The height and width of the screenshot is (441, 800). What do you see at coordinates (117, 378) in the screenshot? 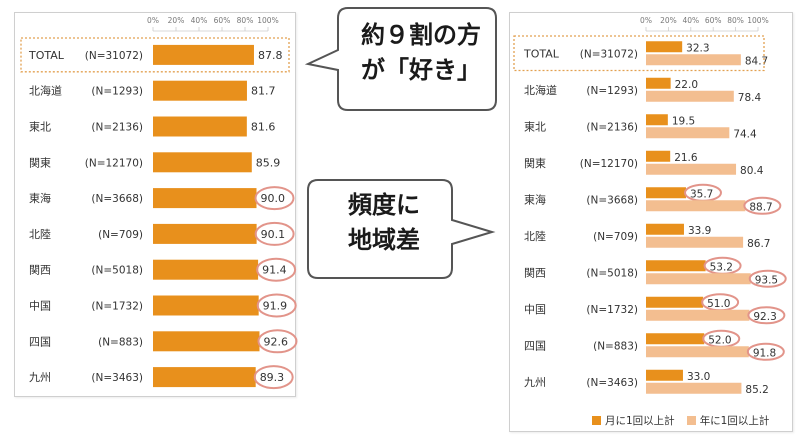
I see `sample-size-label: (N=3463)` at bounding box center [117, 378].